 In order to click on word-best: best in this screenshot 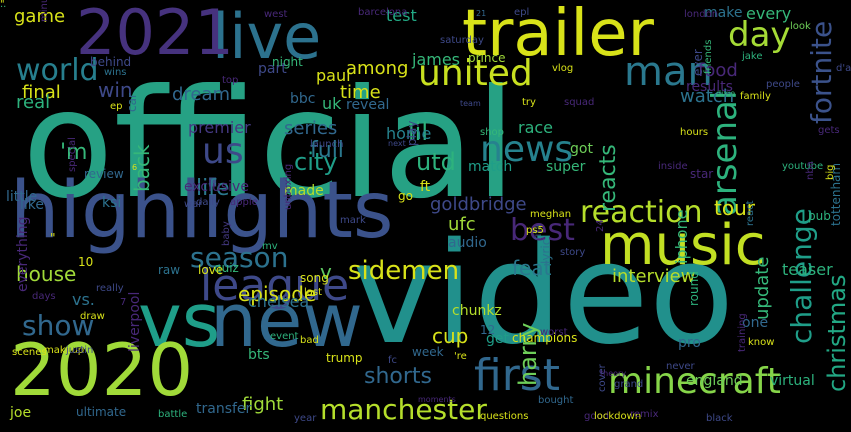, I will do `click(542, 230)`.